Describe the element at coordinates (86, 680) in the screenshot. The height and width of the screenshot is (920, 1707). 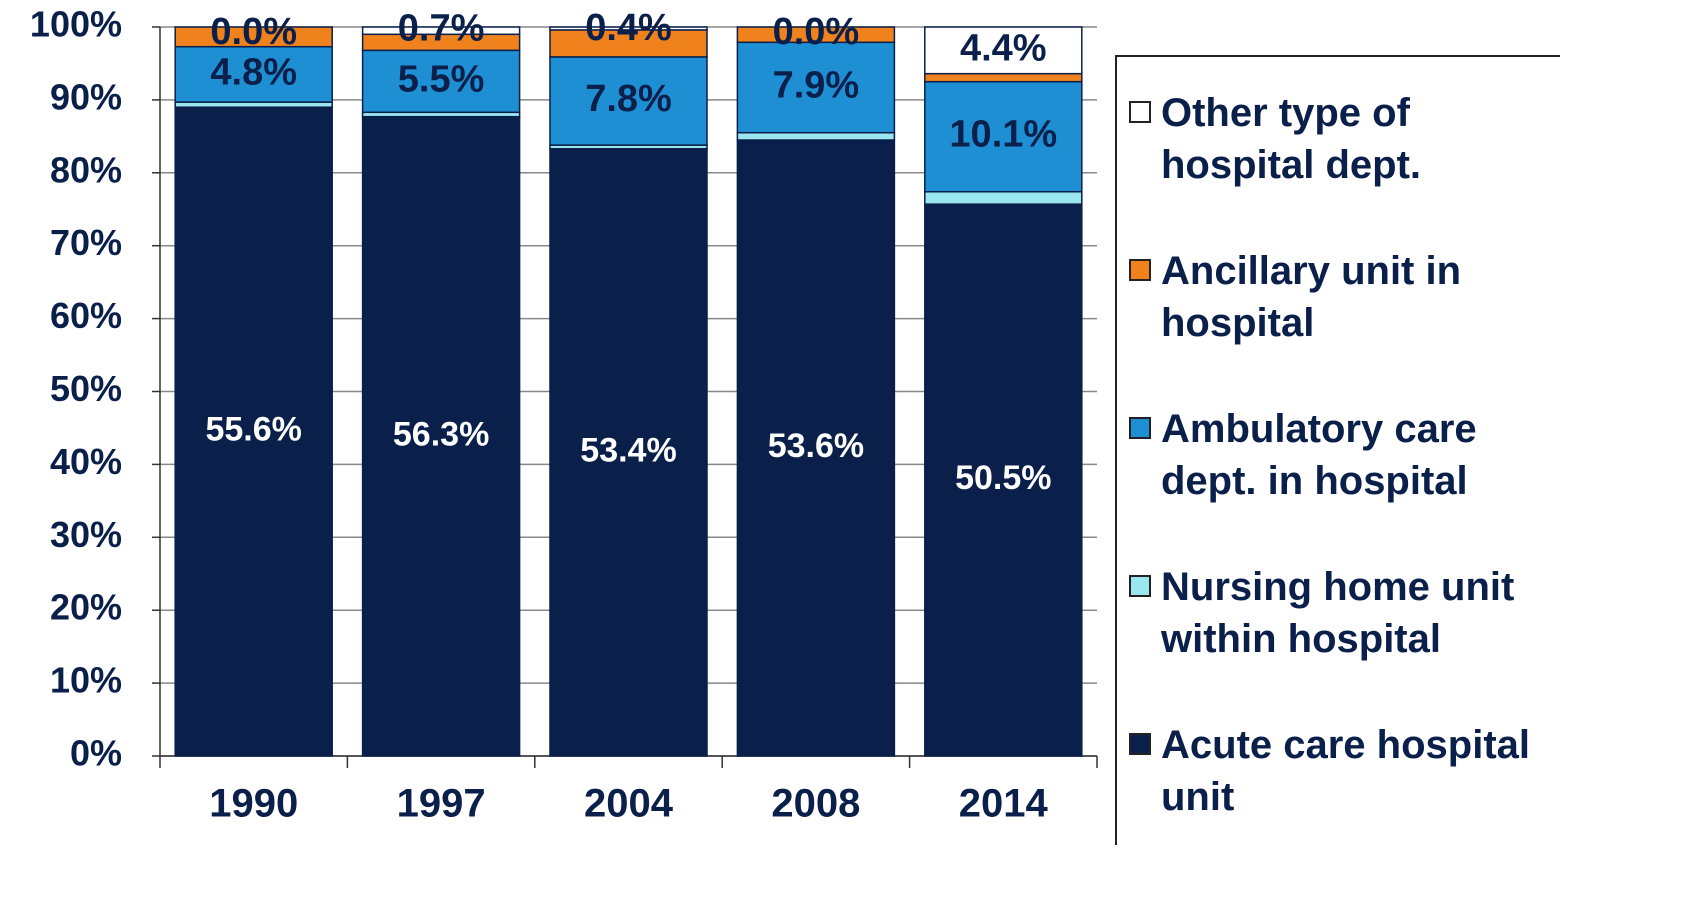
I see `y-tick-label: 10%` at that location.